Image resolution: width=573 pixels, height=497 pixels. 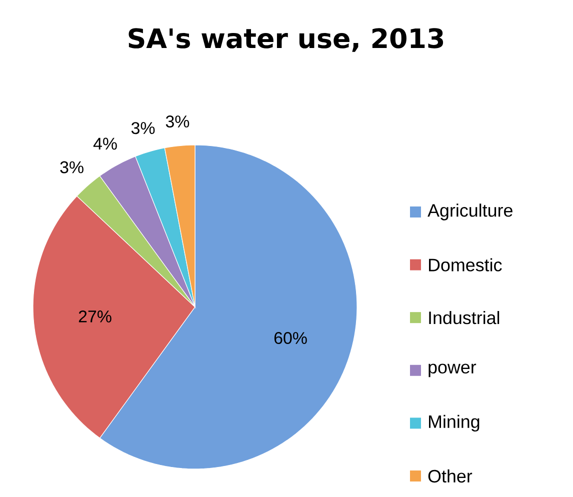 What do you see at coordinates (470, 212) in the screenshot?
I see `legend-label: Agriculture` at bounding box center [470, 212].